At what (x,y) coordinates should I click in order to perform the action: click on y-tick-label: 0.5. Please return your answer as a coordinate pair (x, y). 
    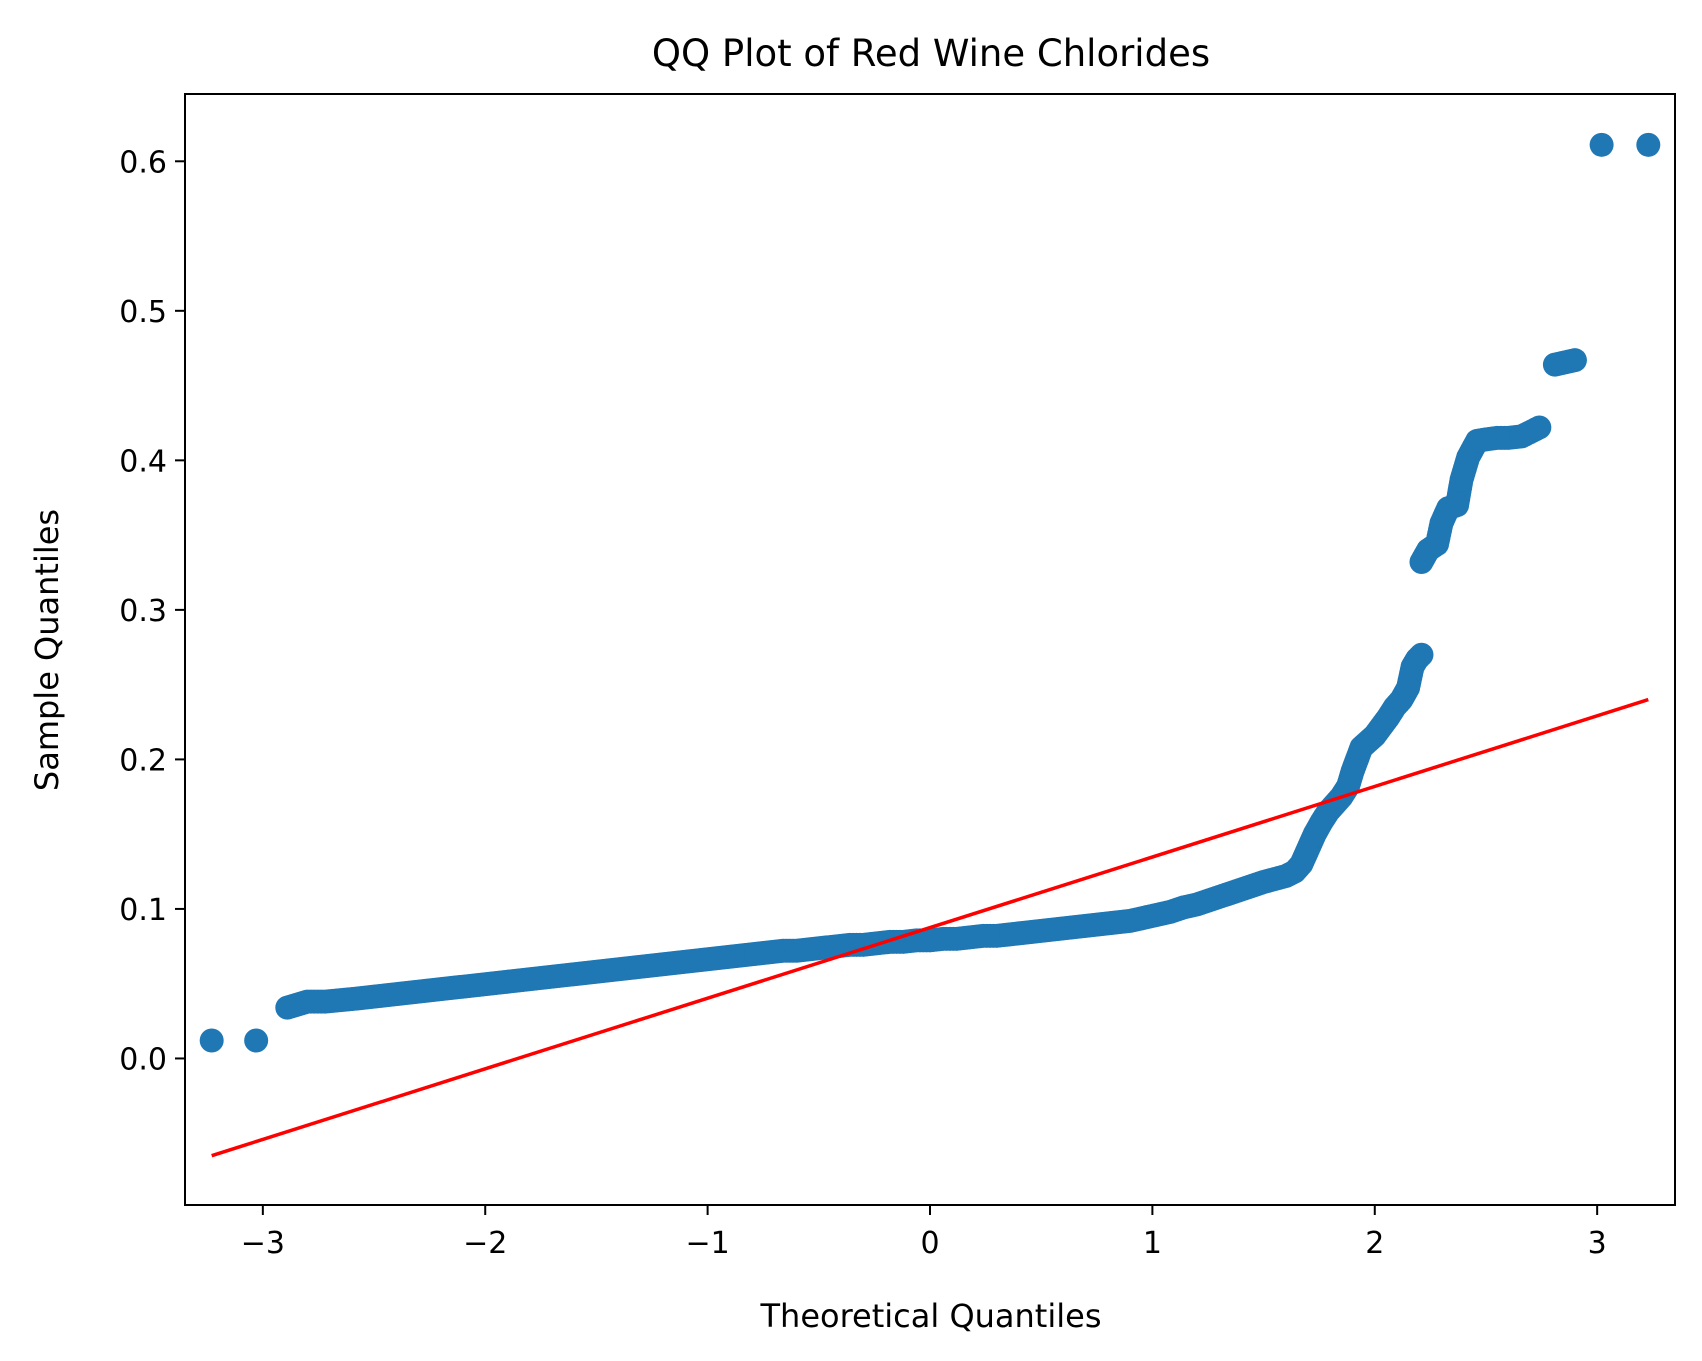
    Looking at the image, I should click on (143, 312).